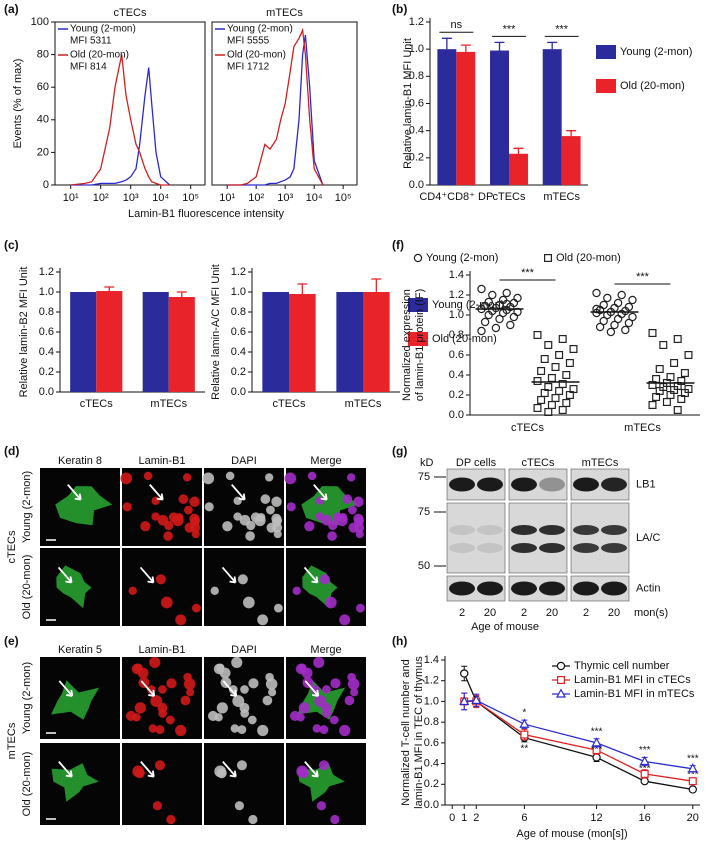 Image resolution: width=709 pixels, height=852 pixels. What do you see at coordinates (238, 332) in the screenshot?
I see `y-tick-label: 0.6` at bounding box center [238, 332].